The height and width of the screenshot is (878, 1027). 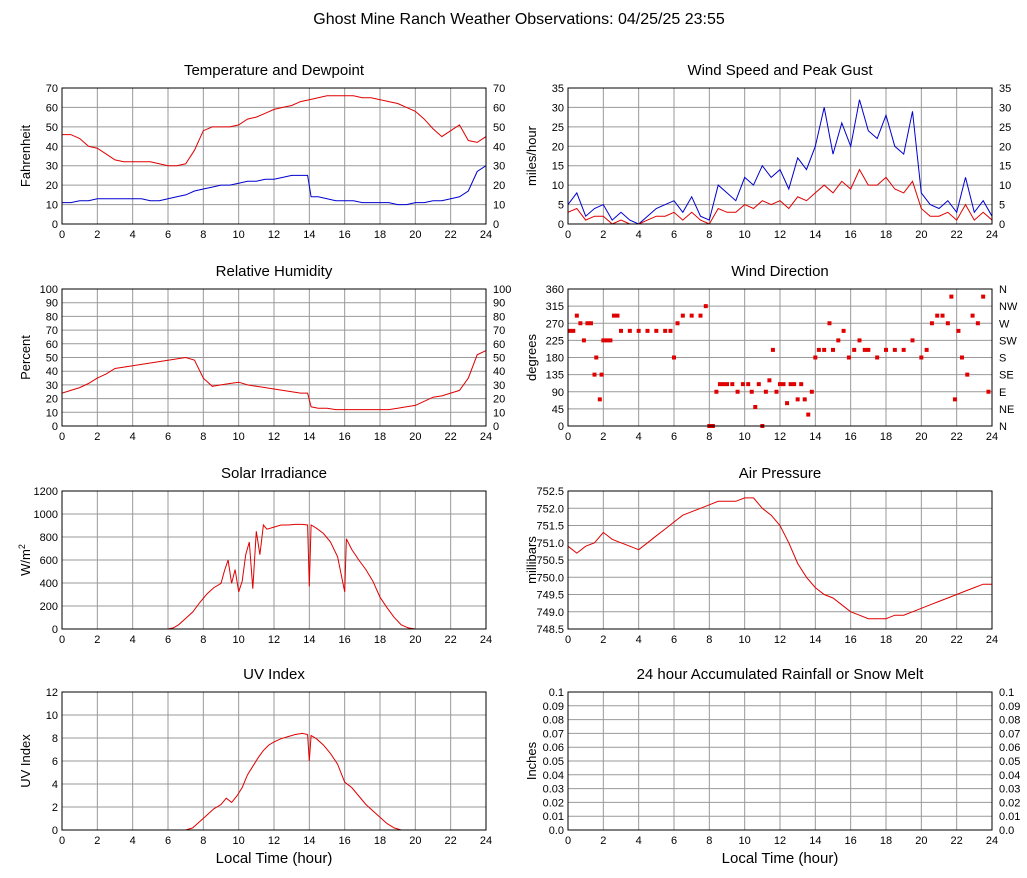 What do you see at coordinates (550, 596) in the screenshot?
I see `y-tick-label: 749.5` at bounding box center [550, 596].